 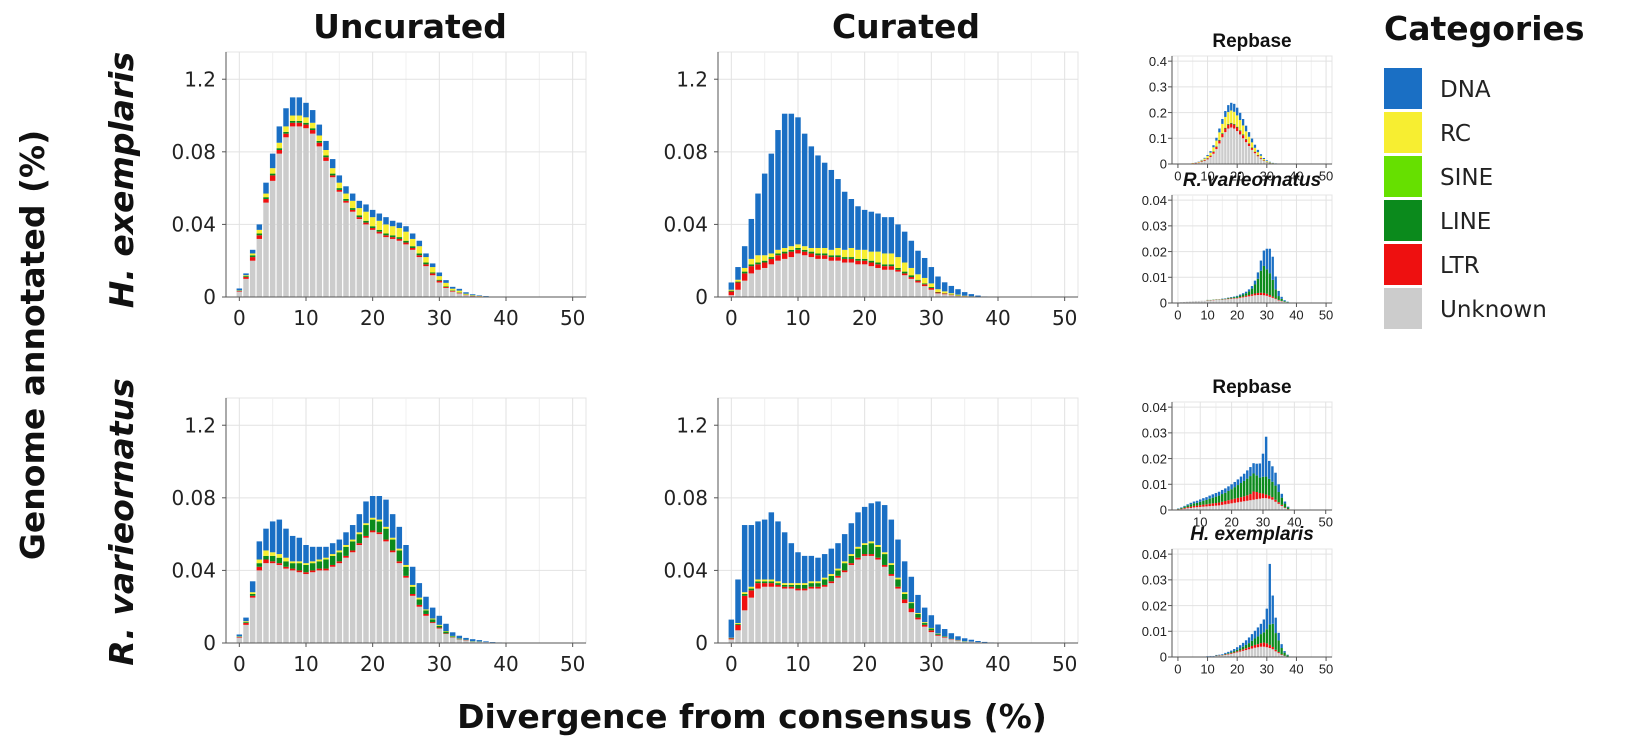 What do you see at coordinates (1163, 510) in the screenshot?
I see `y-tick-label: 0` at bounding box center [1163, 510].